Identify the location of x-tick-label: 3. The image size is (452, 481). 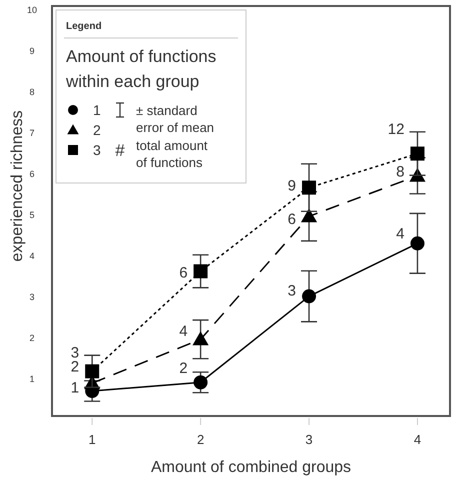
(309, 439).